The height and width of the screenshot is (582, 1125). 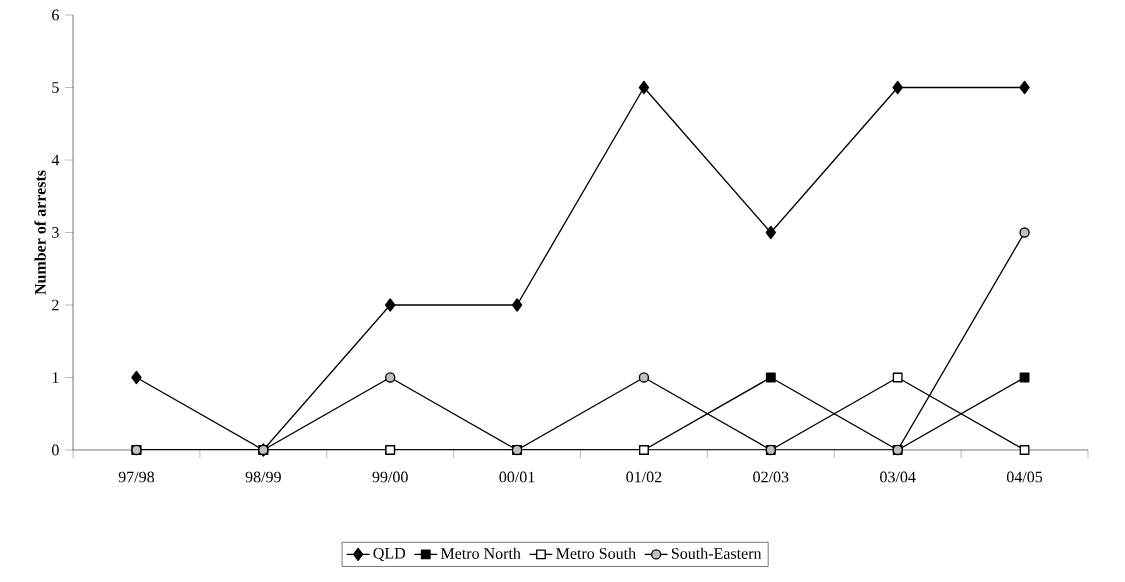 What do you see at coordinates (596, 553) in the screenshot?
I see `legend-label: Metro South` at bounding box center [596, 553].